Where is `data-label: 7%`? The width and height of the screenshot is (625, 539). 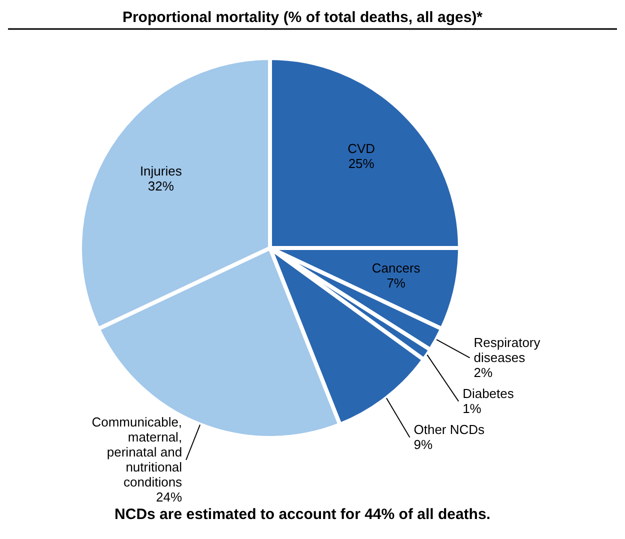
data-label: 7% is located at coordinates (396, 283).